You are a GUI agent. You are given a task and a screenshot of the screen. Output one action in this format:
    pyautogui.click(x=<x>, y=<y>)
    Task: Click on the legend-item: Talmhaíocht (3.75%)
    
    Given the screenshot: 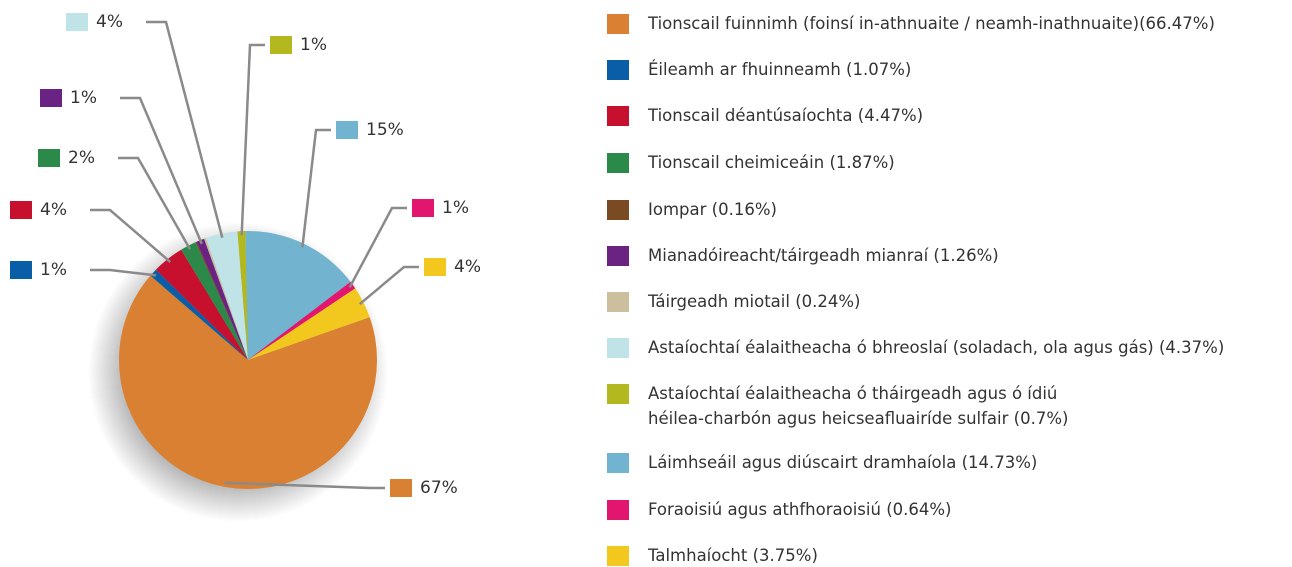 What is the action you would take?
    pyautogui.click(x=712, y=555)
    